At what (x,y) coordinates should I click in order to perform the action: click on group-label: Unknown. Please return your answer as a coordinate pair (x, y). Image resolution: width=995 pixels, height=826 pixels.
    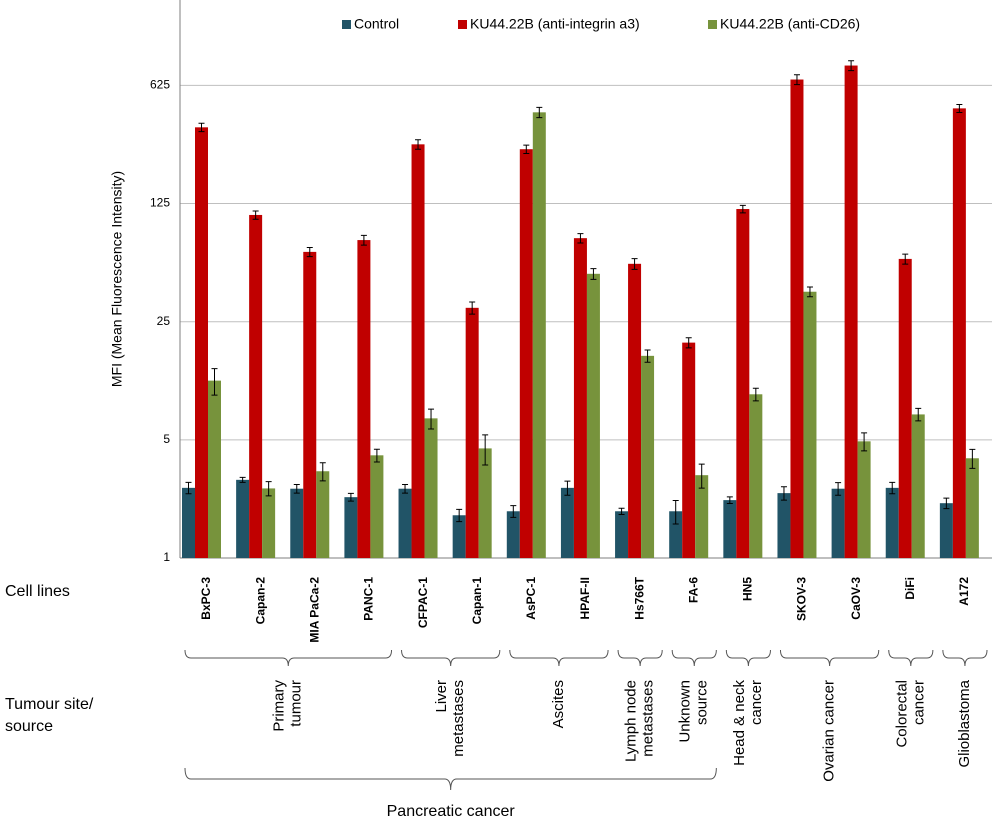
    Looking at the image, I should click on (685, 711).